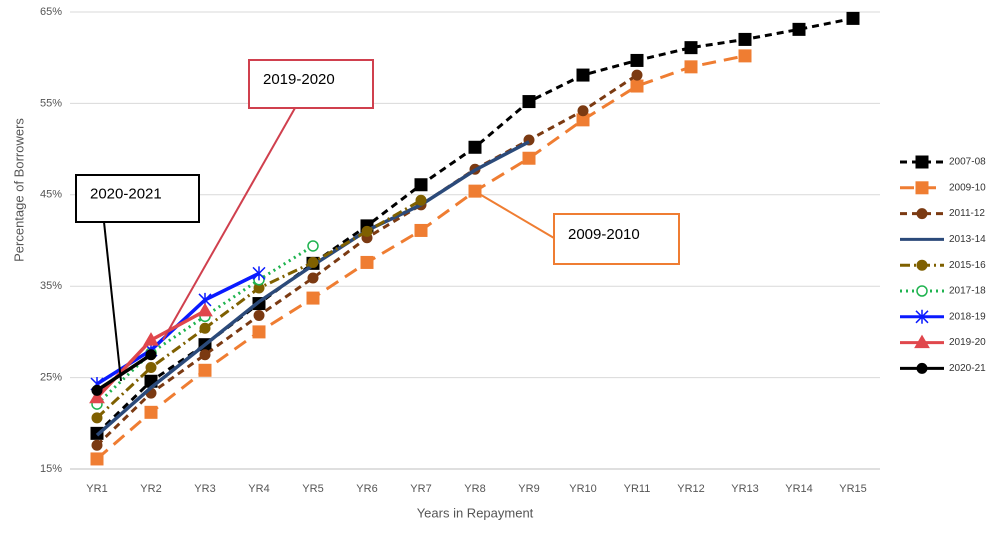 The width and height of the screenshot is (996, 537). Describe the element at coordinates (312, 489) in the screenshot. I see `x-tick-label: YR5` at that location.